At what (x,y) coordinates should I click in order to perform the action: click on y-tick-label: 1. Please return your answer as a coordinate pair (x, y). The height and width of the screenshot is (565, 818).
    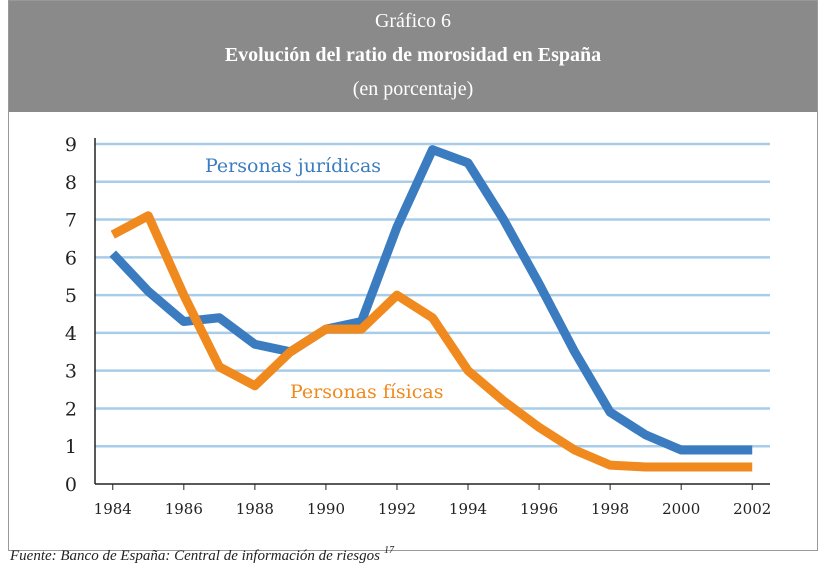
    Looking at the image, I should click on (71, 447).